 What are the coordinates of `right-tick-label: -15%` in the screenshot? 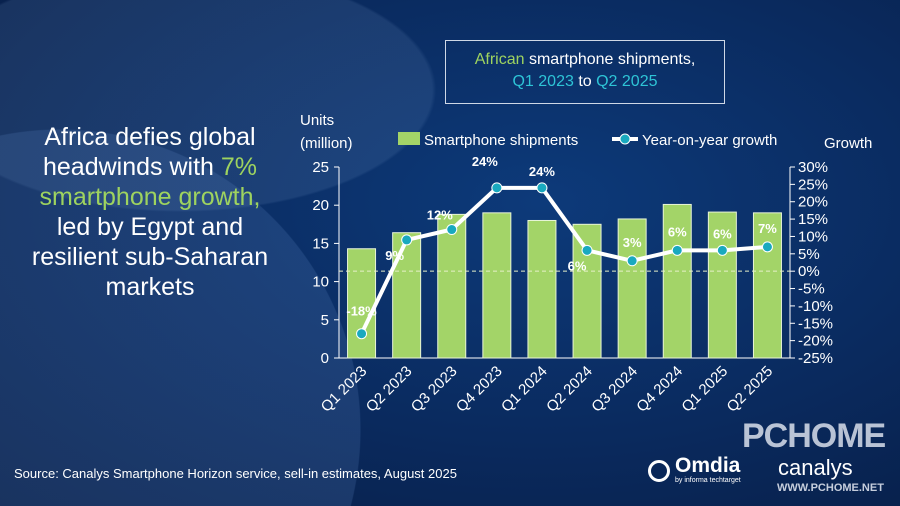 It's located at (815, 323).